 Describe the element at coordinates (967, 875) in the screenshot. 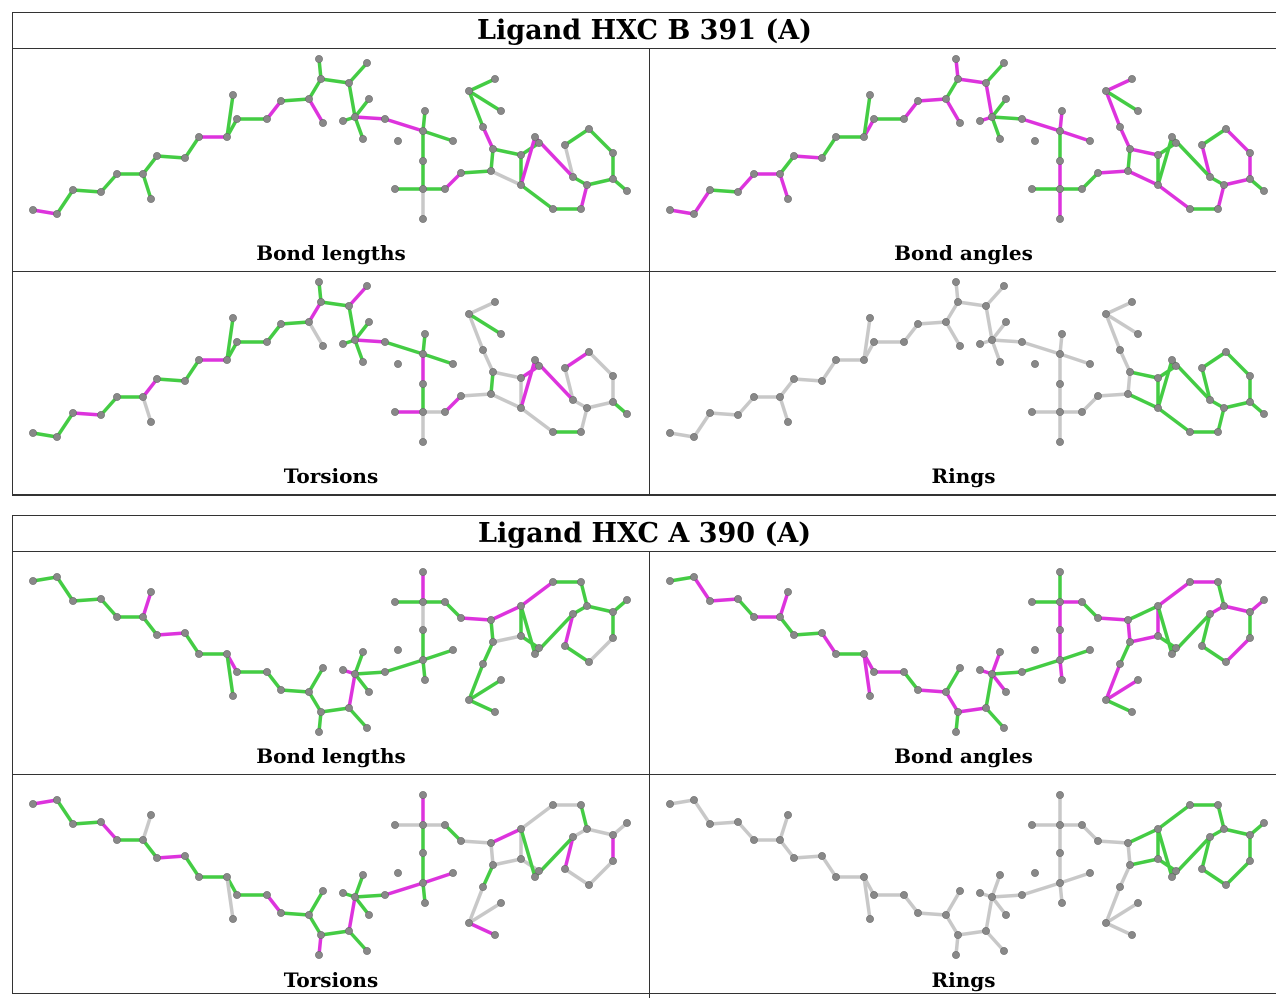

I see `molecule-image` at that location.